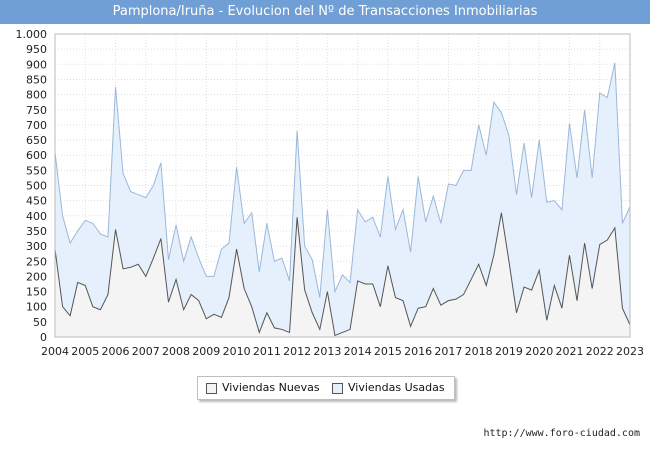  I want to click on x-tick-label: 2005, so click(85, 351).